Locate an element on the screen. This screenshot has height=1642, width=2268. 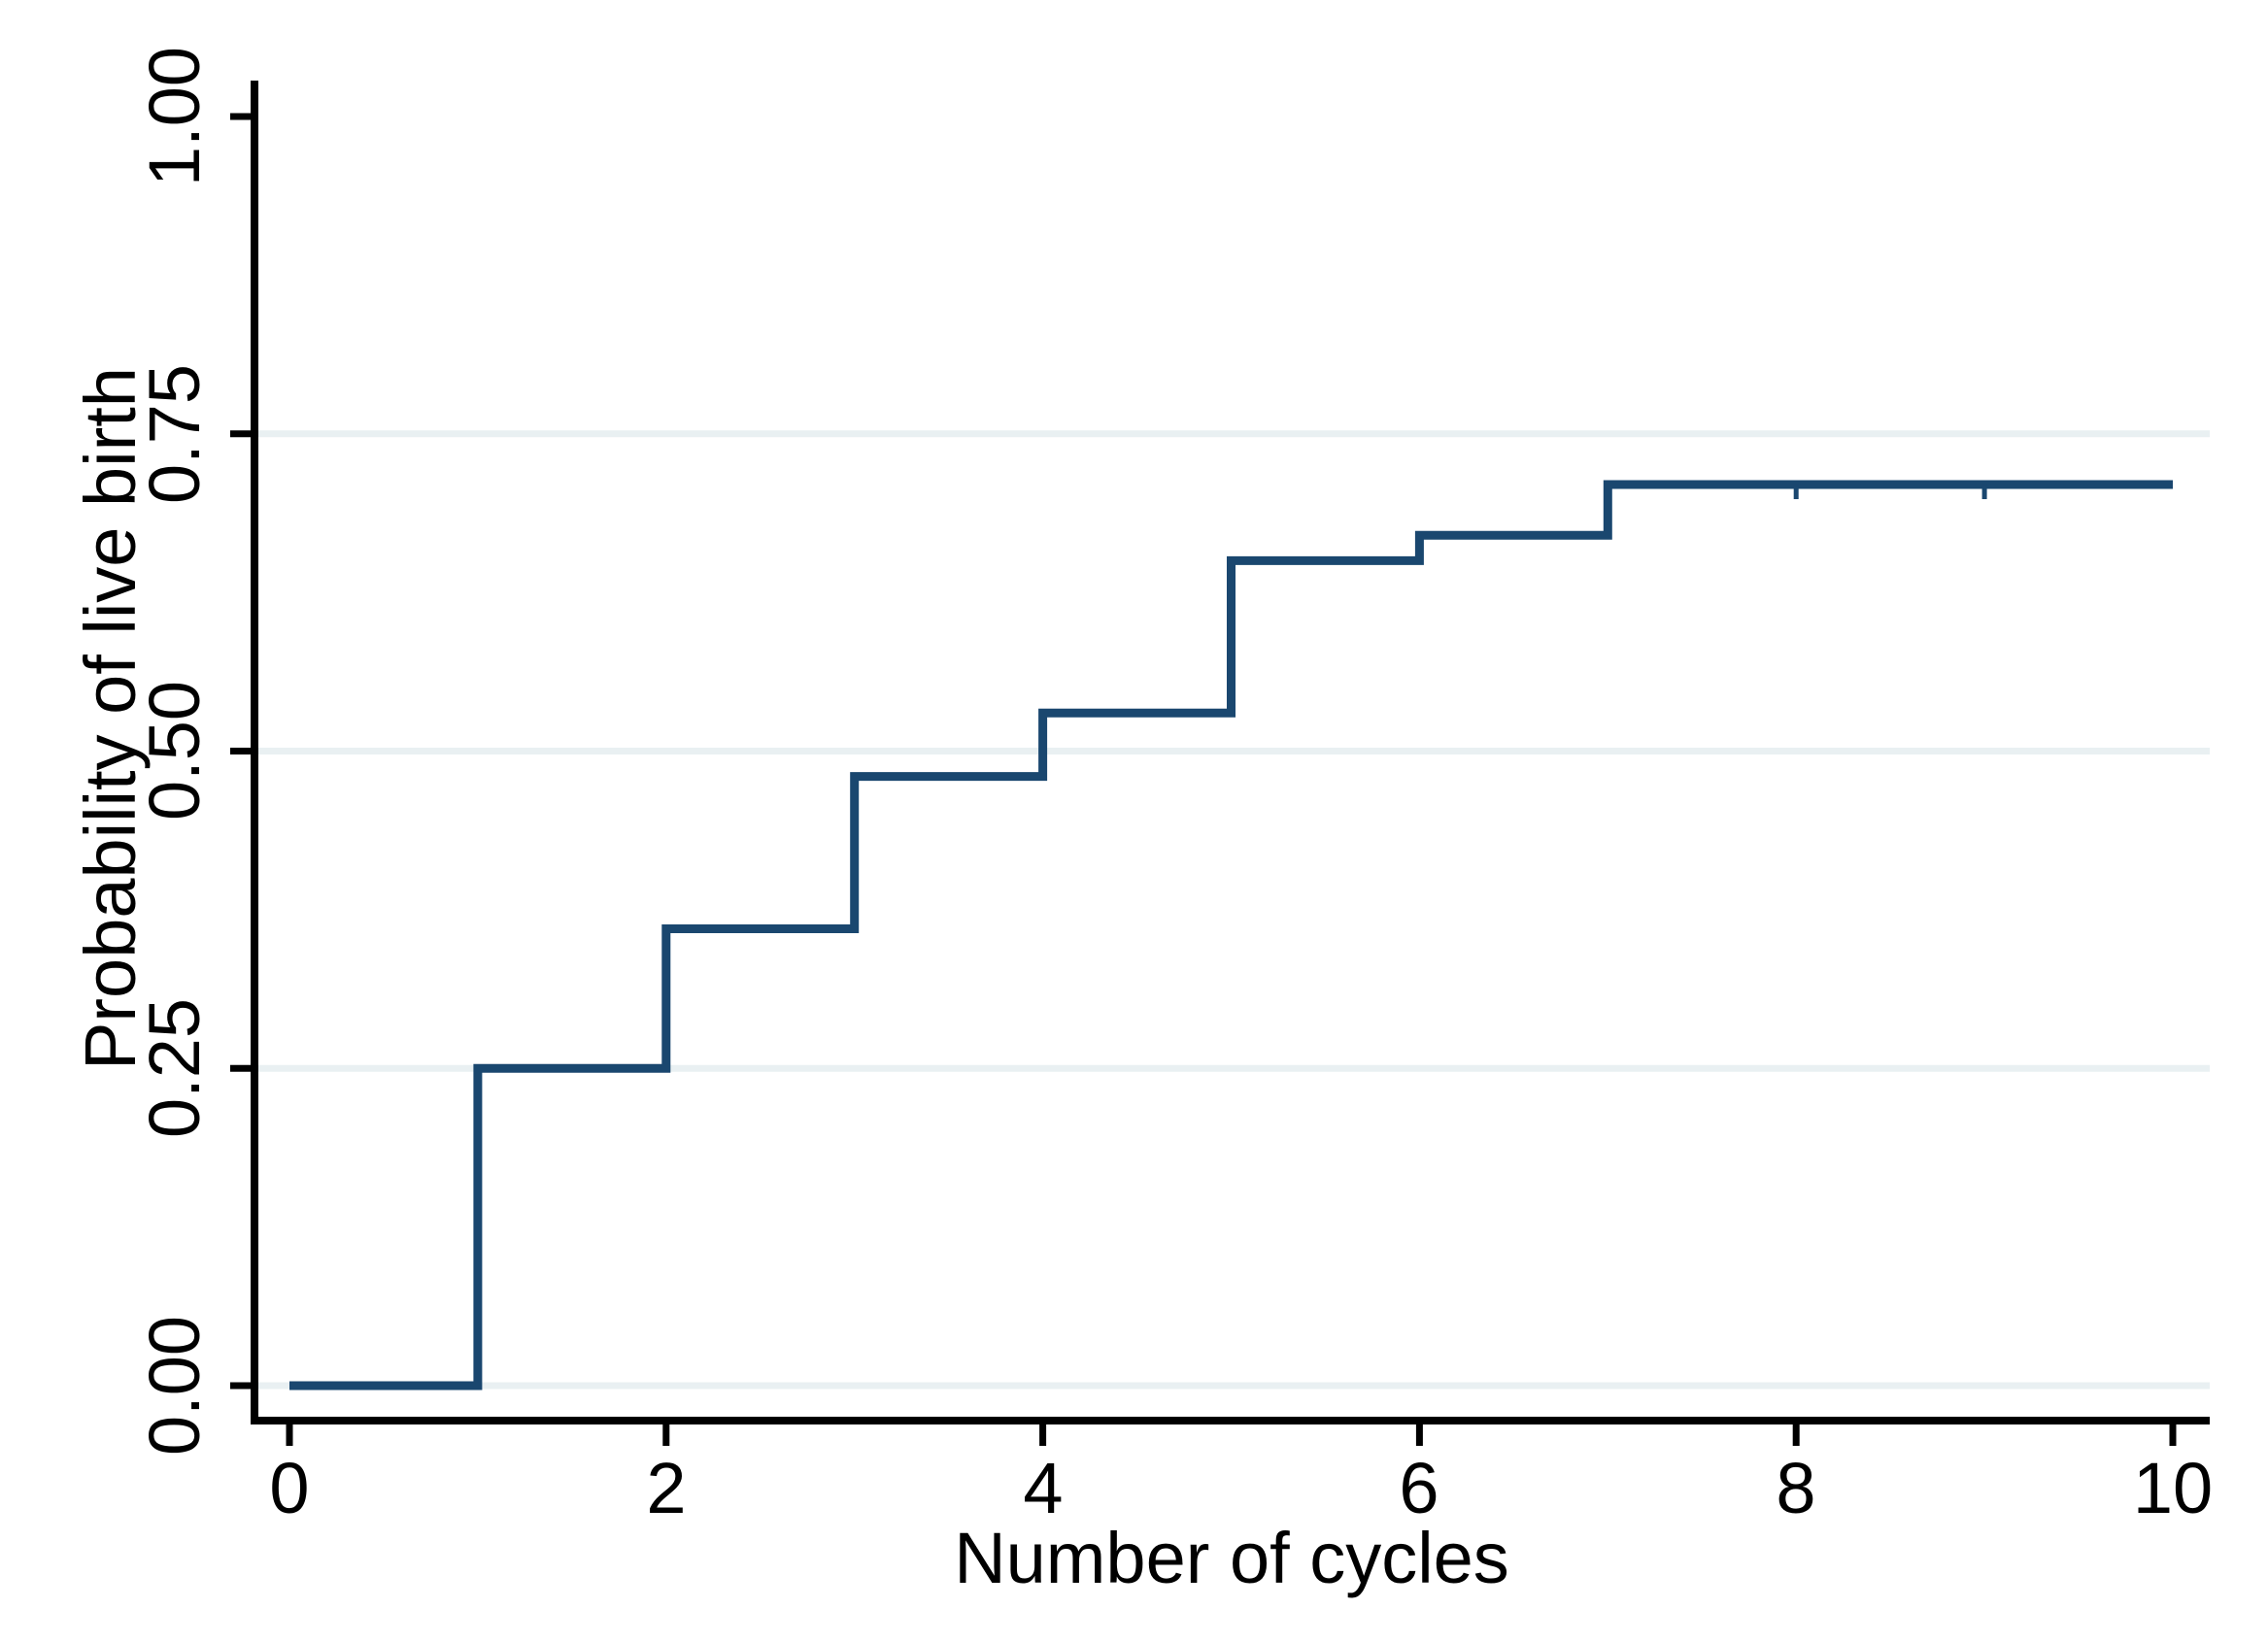
x-tick-label-4: 4 is located at coordinates (1043, 1488).